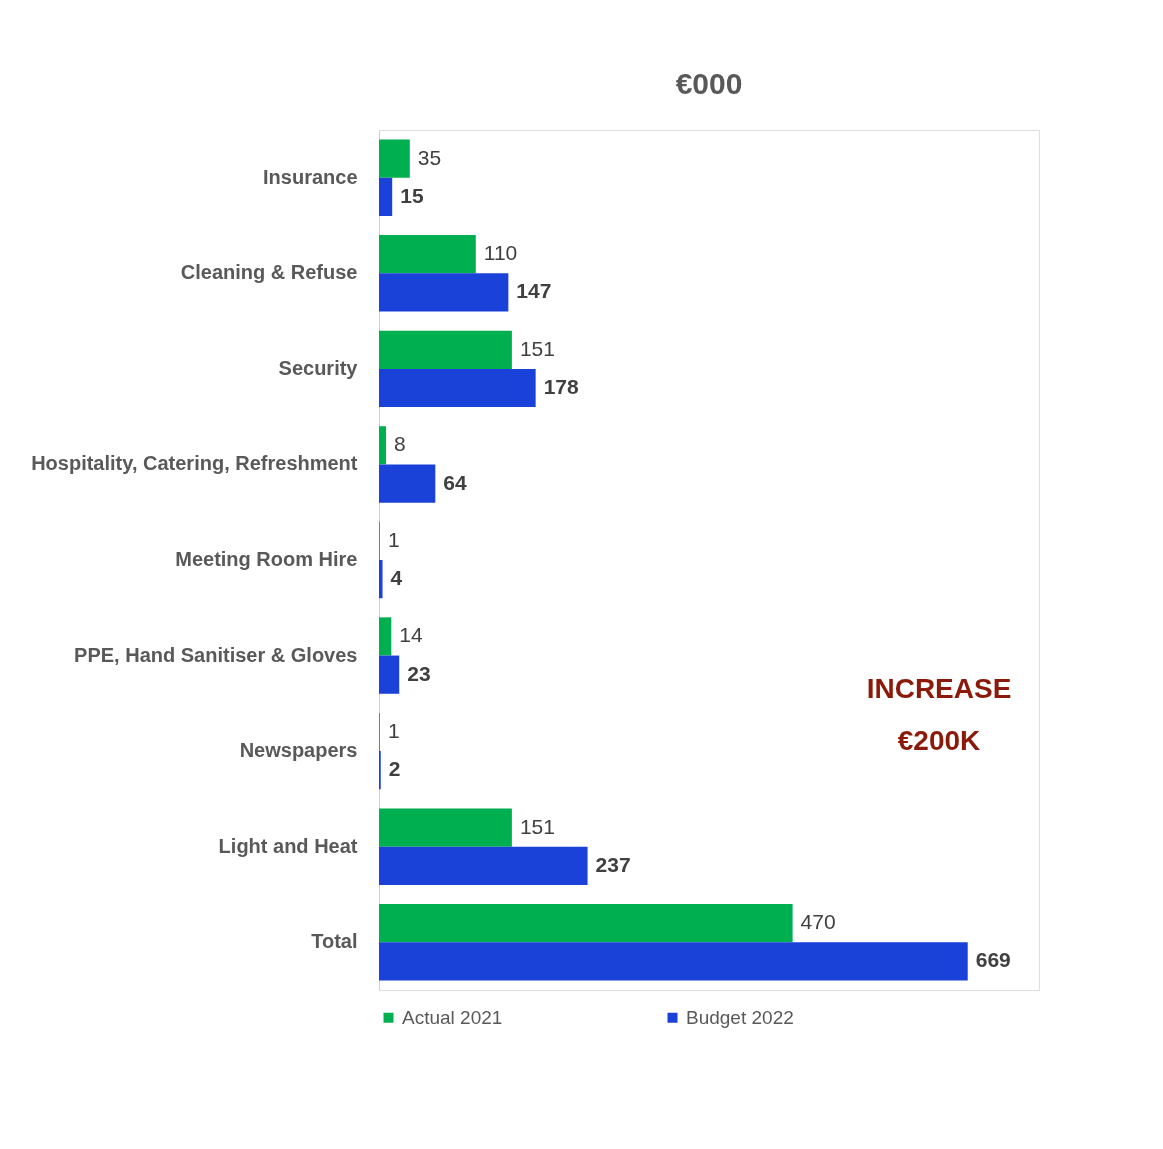  Describe the element at coordinates (561, 386) in the screenshot. I see `data-label: 178` at that location.